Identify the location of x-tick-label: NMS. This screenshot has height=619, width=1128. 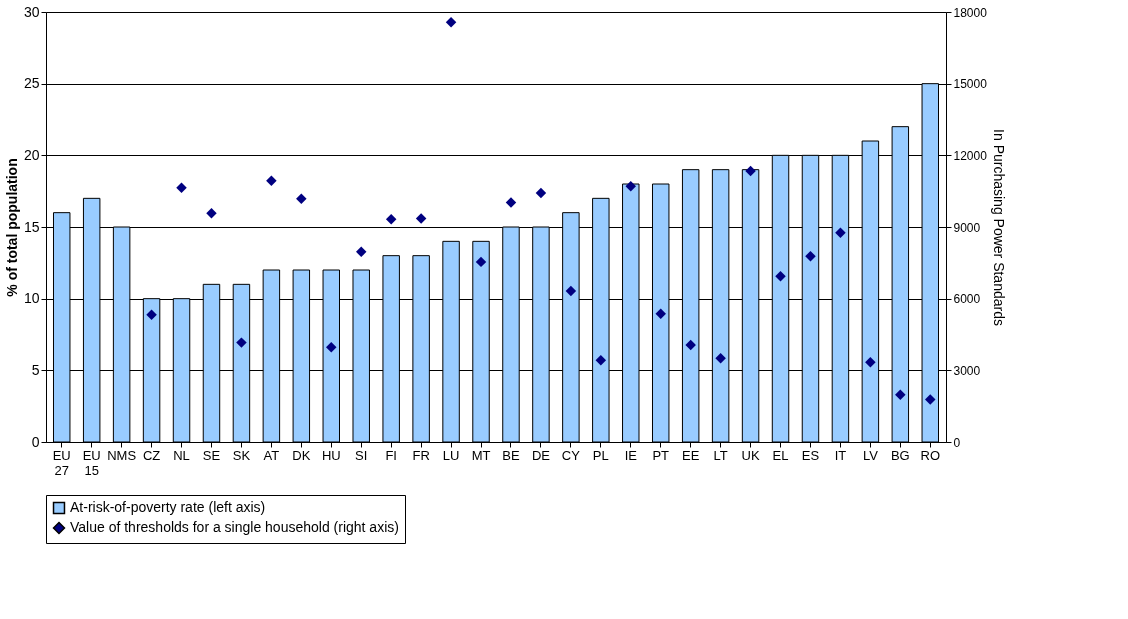
(122, 455).